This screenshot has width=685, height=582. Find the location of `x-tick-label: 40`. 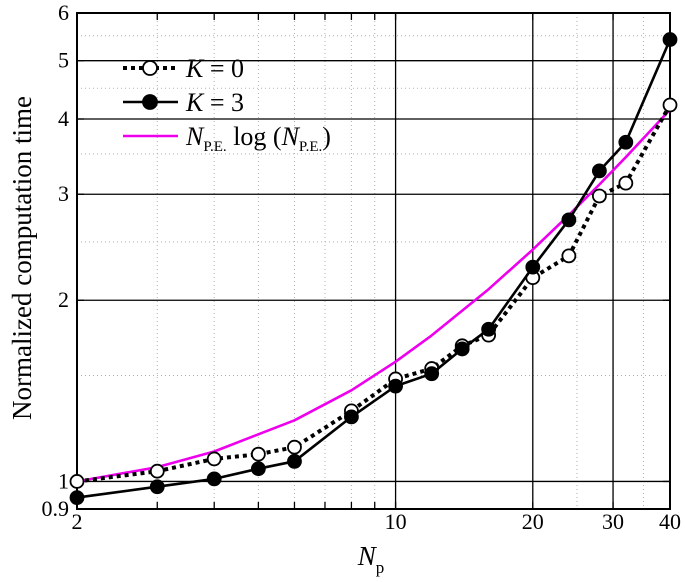

x-tick-label: 40 is located at coordinates (670, 521).